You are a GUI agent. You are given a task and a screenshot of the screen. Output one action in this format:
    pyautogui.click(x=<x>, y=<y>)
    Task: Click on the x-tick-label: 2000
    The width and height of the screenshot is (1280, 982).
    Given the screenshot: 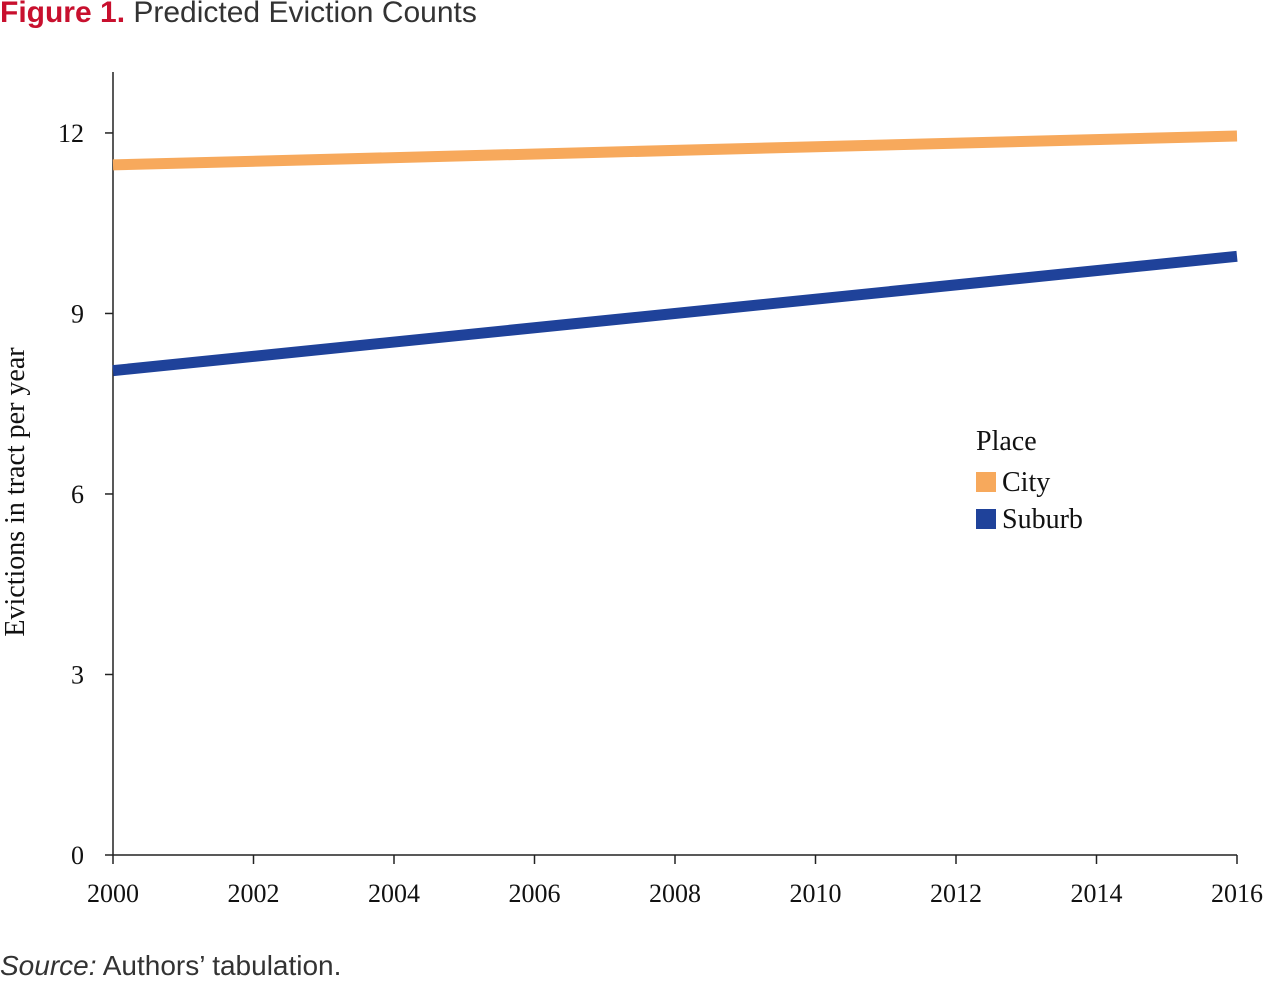 What is the action you would take?
    pyautogui.click(x=113, y=893)
    